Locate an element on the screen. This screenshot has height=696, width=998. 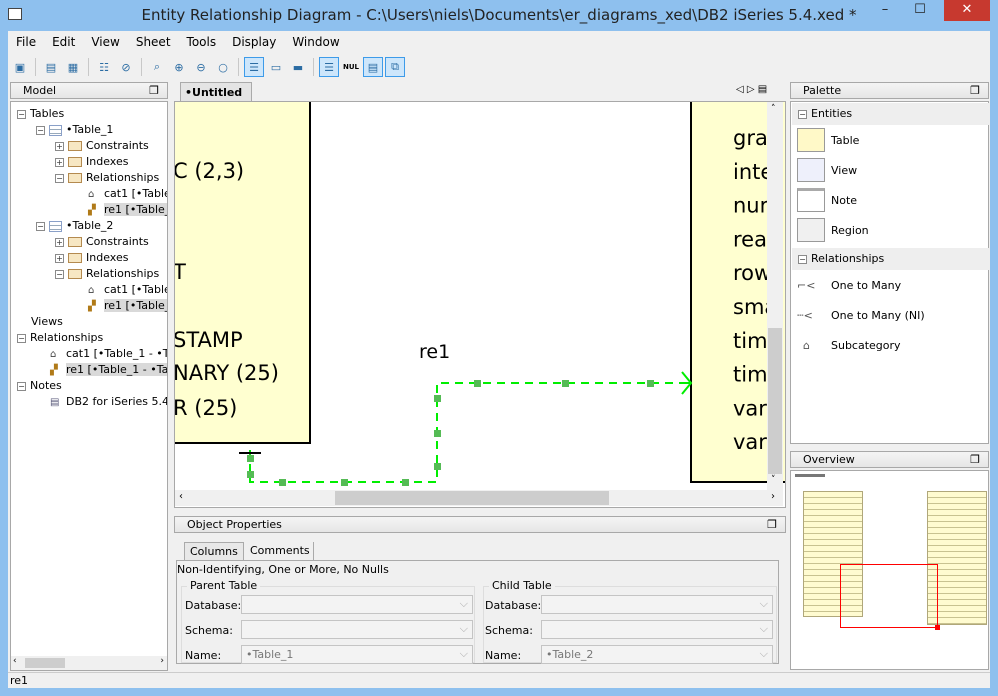
palette-item-subcategory: ⌂ Subcategory is located at coordinates (849, 345).